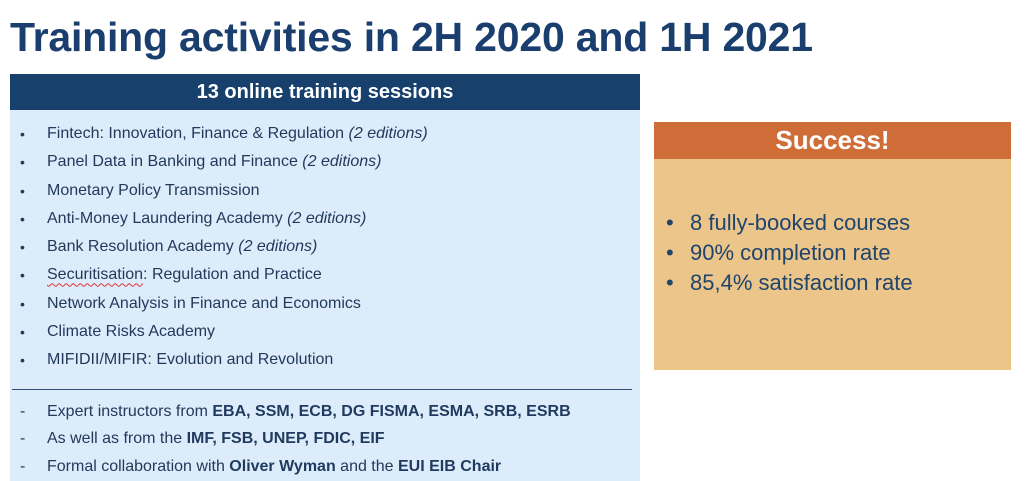 This screenshot has width=1030, height=481. What do you see at coordinates (790, 252) in the screenshot?
I see `stat-text: 90% completion rate` at bounding box center [790, 252].